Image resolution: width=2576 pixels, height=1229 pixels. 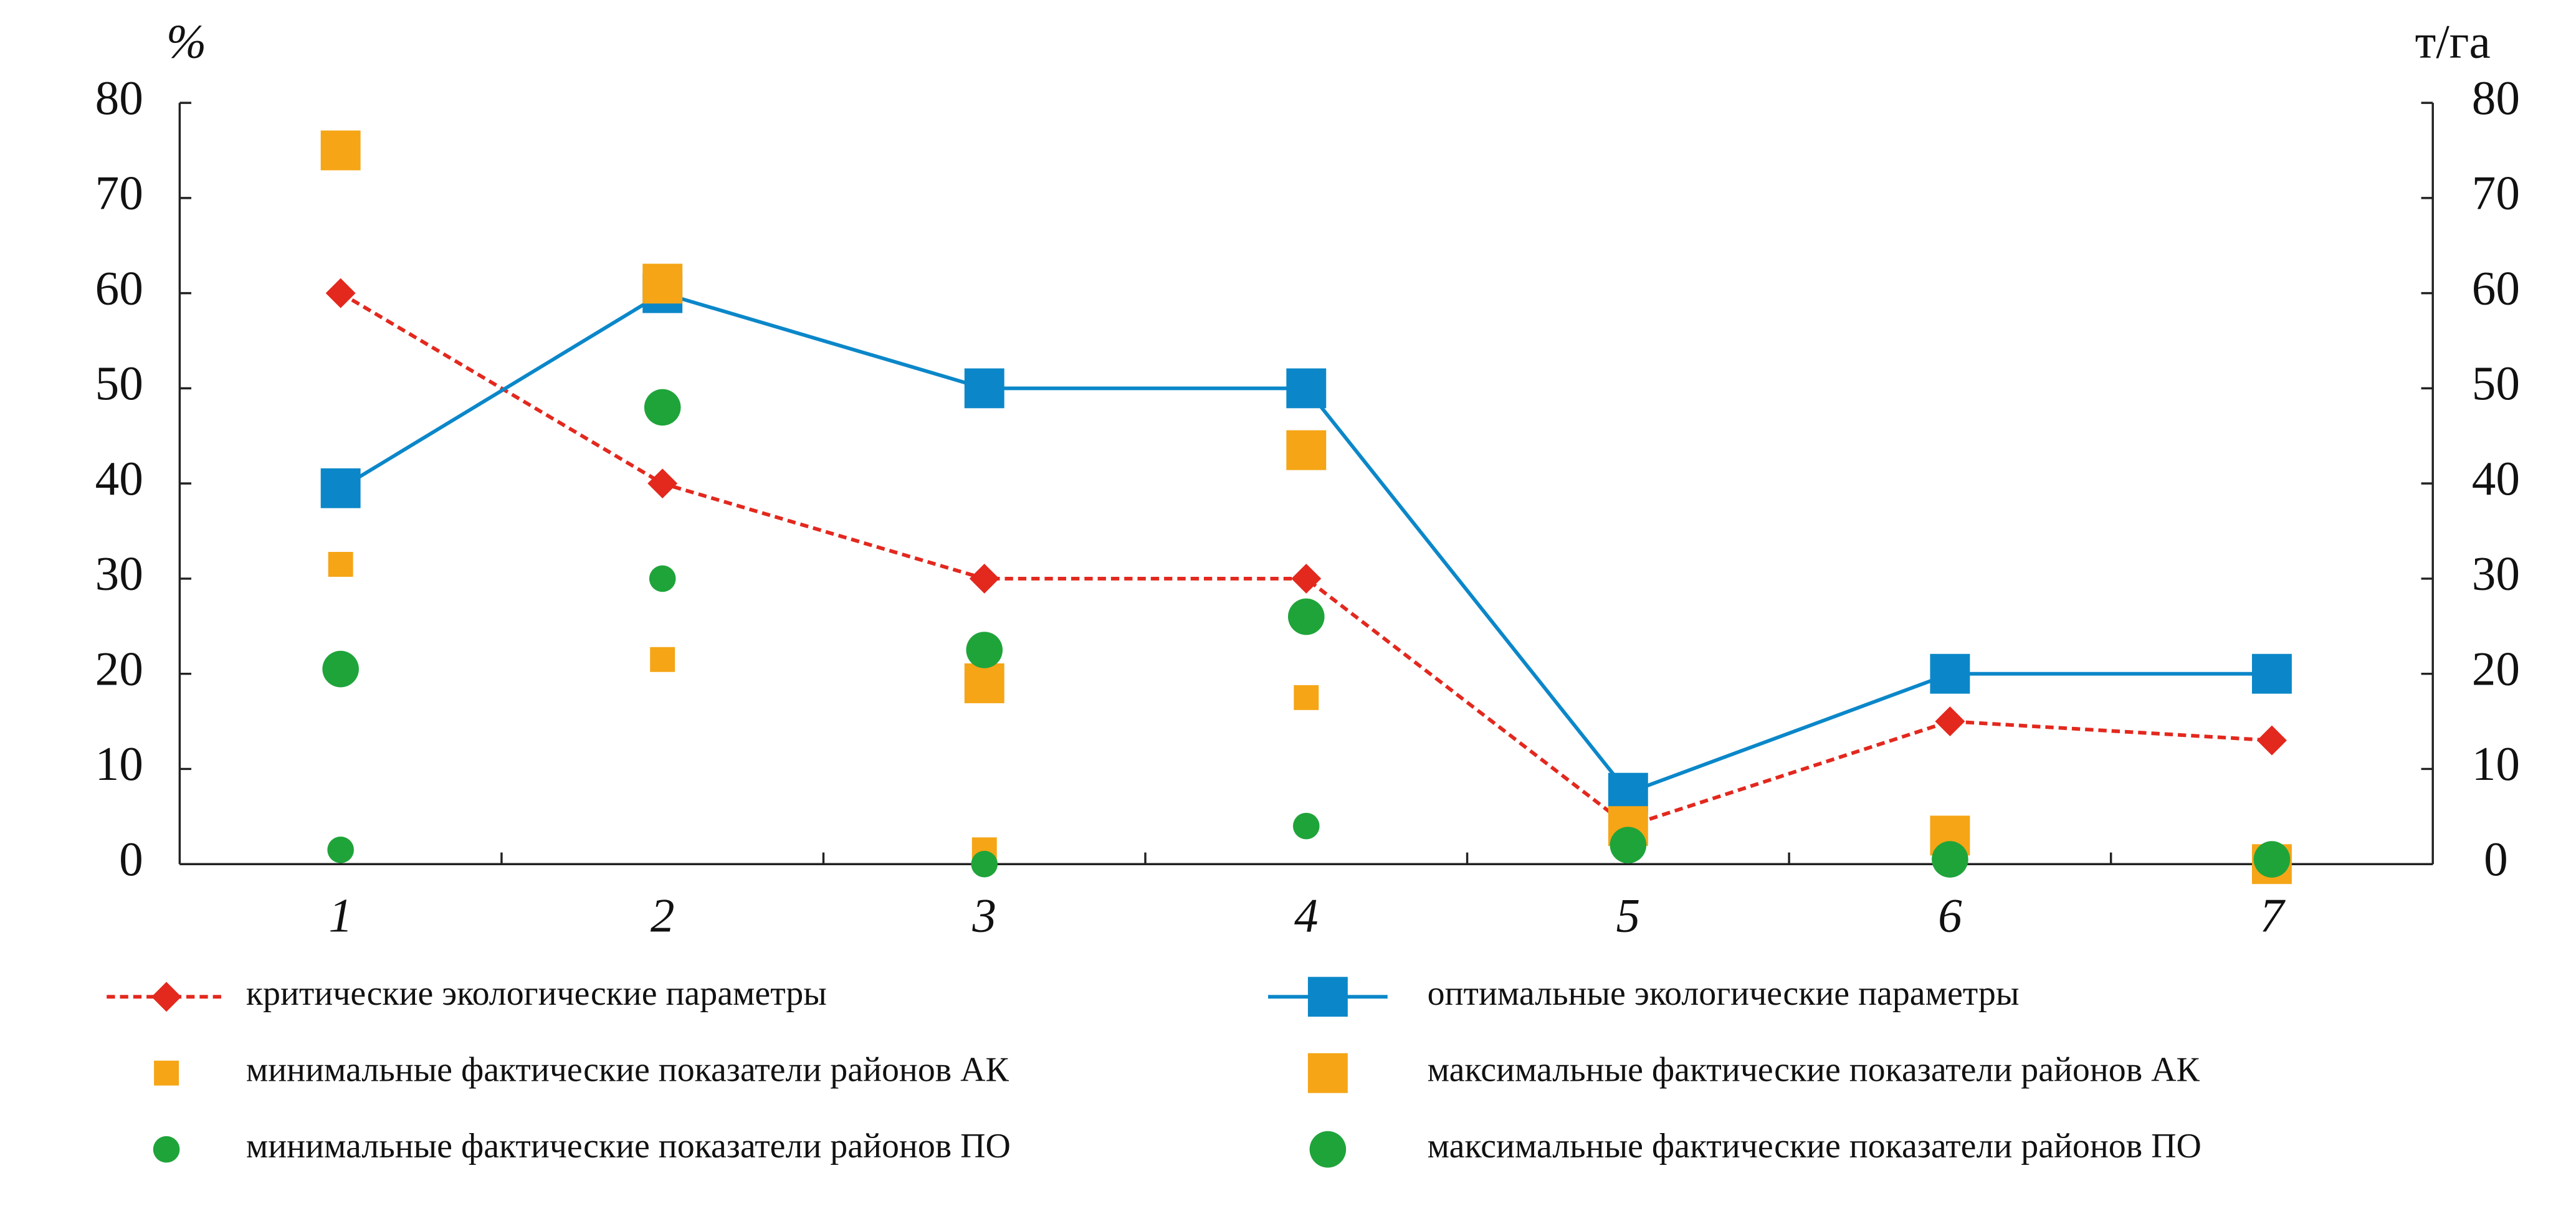 I want to click on y-tick-label: 40, so click(x=119, y=478).